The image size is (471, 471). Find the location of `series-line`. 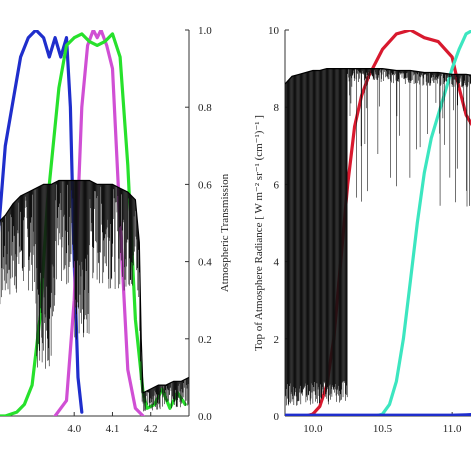

series-line is located at coordinates (378, 414).